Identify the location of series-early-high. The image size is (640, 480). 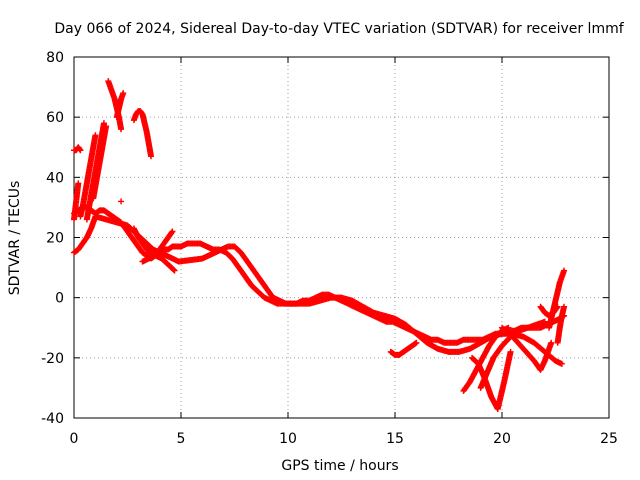
(77, 149).